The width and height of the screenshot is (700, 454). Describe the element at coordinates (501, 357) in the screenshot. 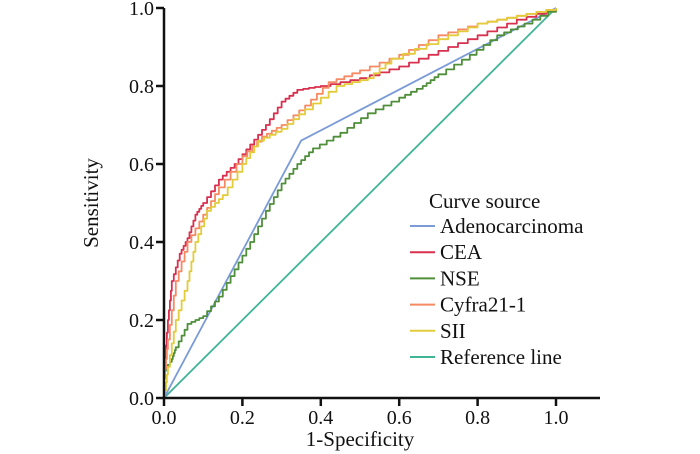

I see `legend-label: Reference line` at that location.